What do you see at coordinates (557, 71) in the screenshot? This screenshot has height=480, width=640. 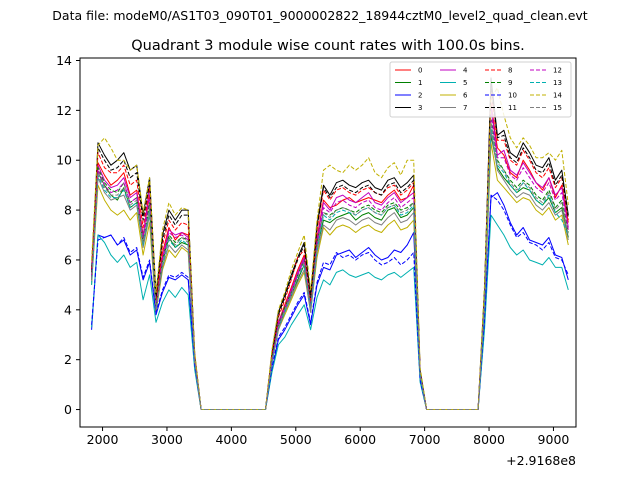 I see `legend-label-12: 12` at bounding box center [557, 71].